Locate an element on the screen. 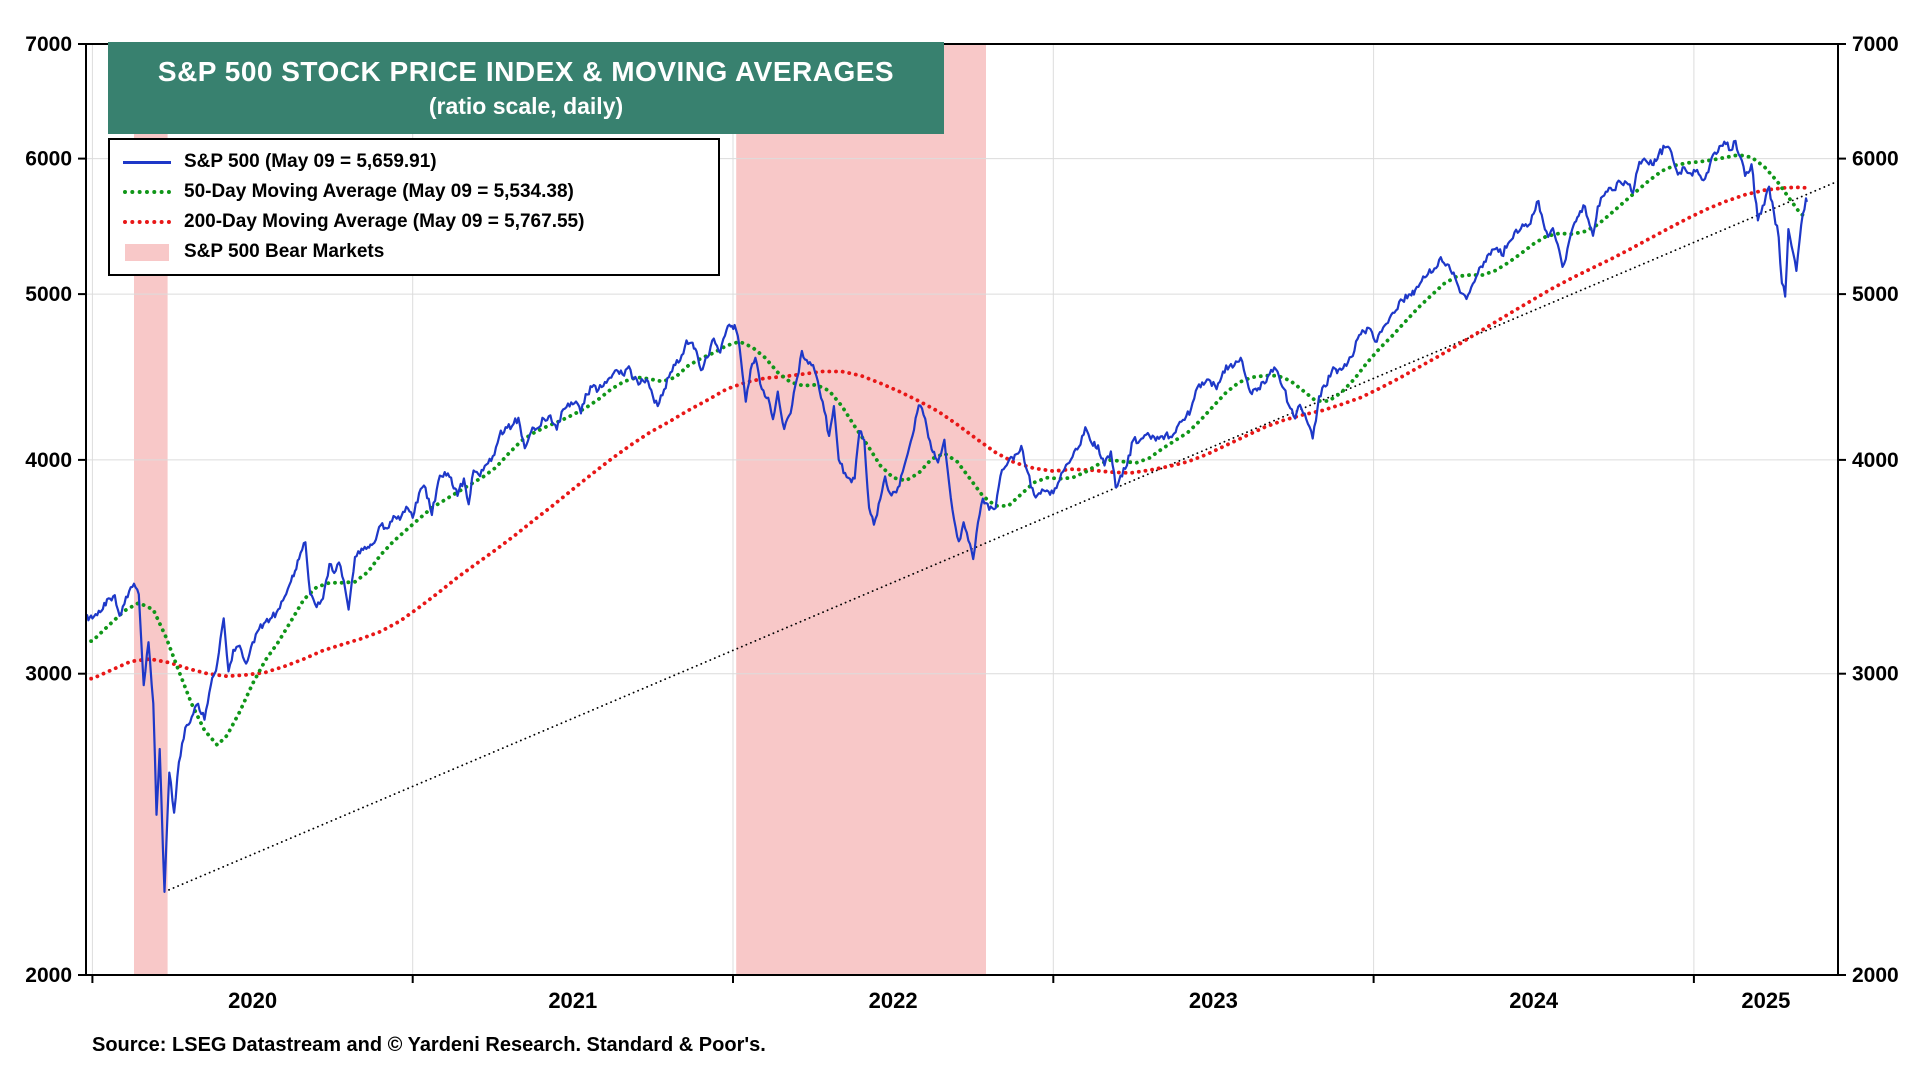 Image resolution: width=1920 pixels, height=1080 pixels. y-axis-label-left: 5000 is located at coordinates (48, 294).